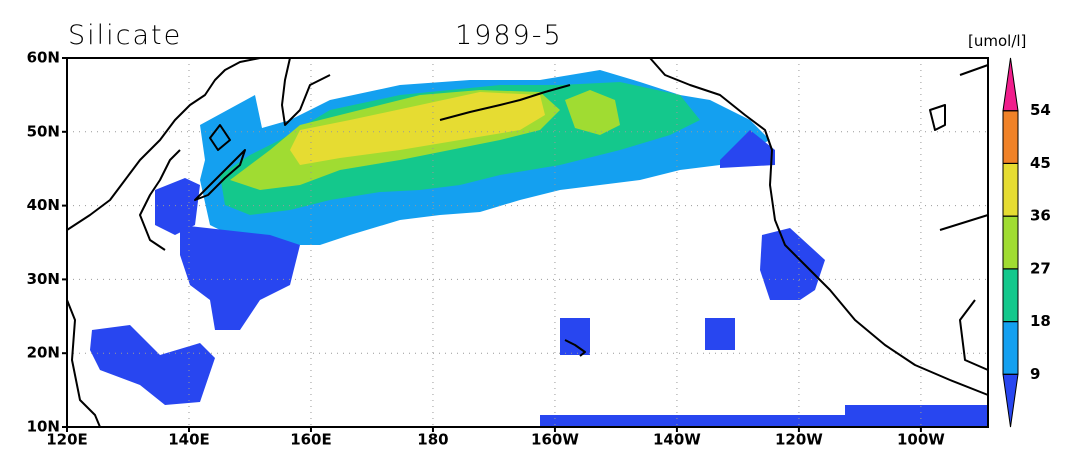  Describe the element at coordinates (432, 440) in the screenshot. I see `x-tick-label: 180` at that location.